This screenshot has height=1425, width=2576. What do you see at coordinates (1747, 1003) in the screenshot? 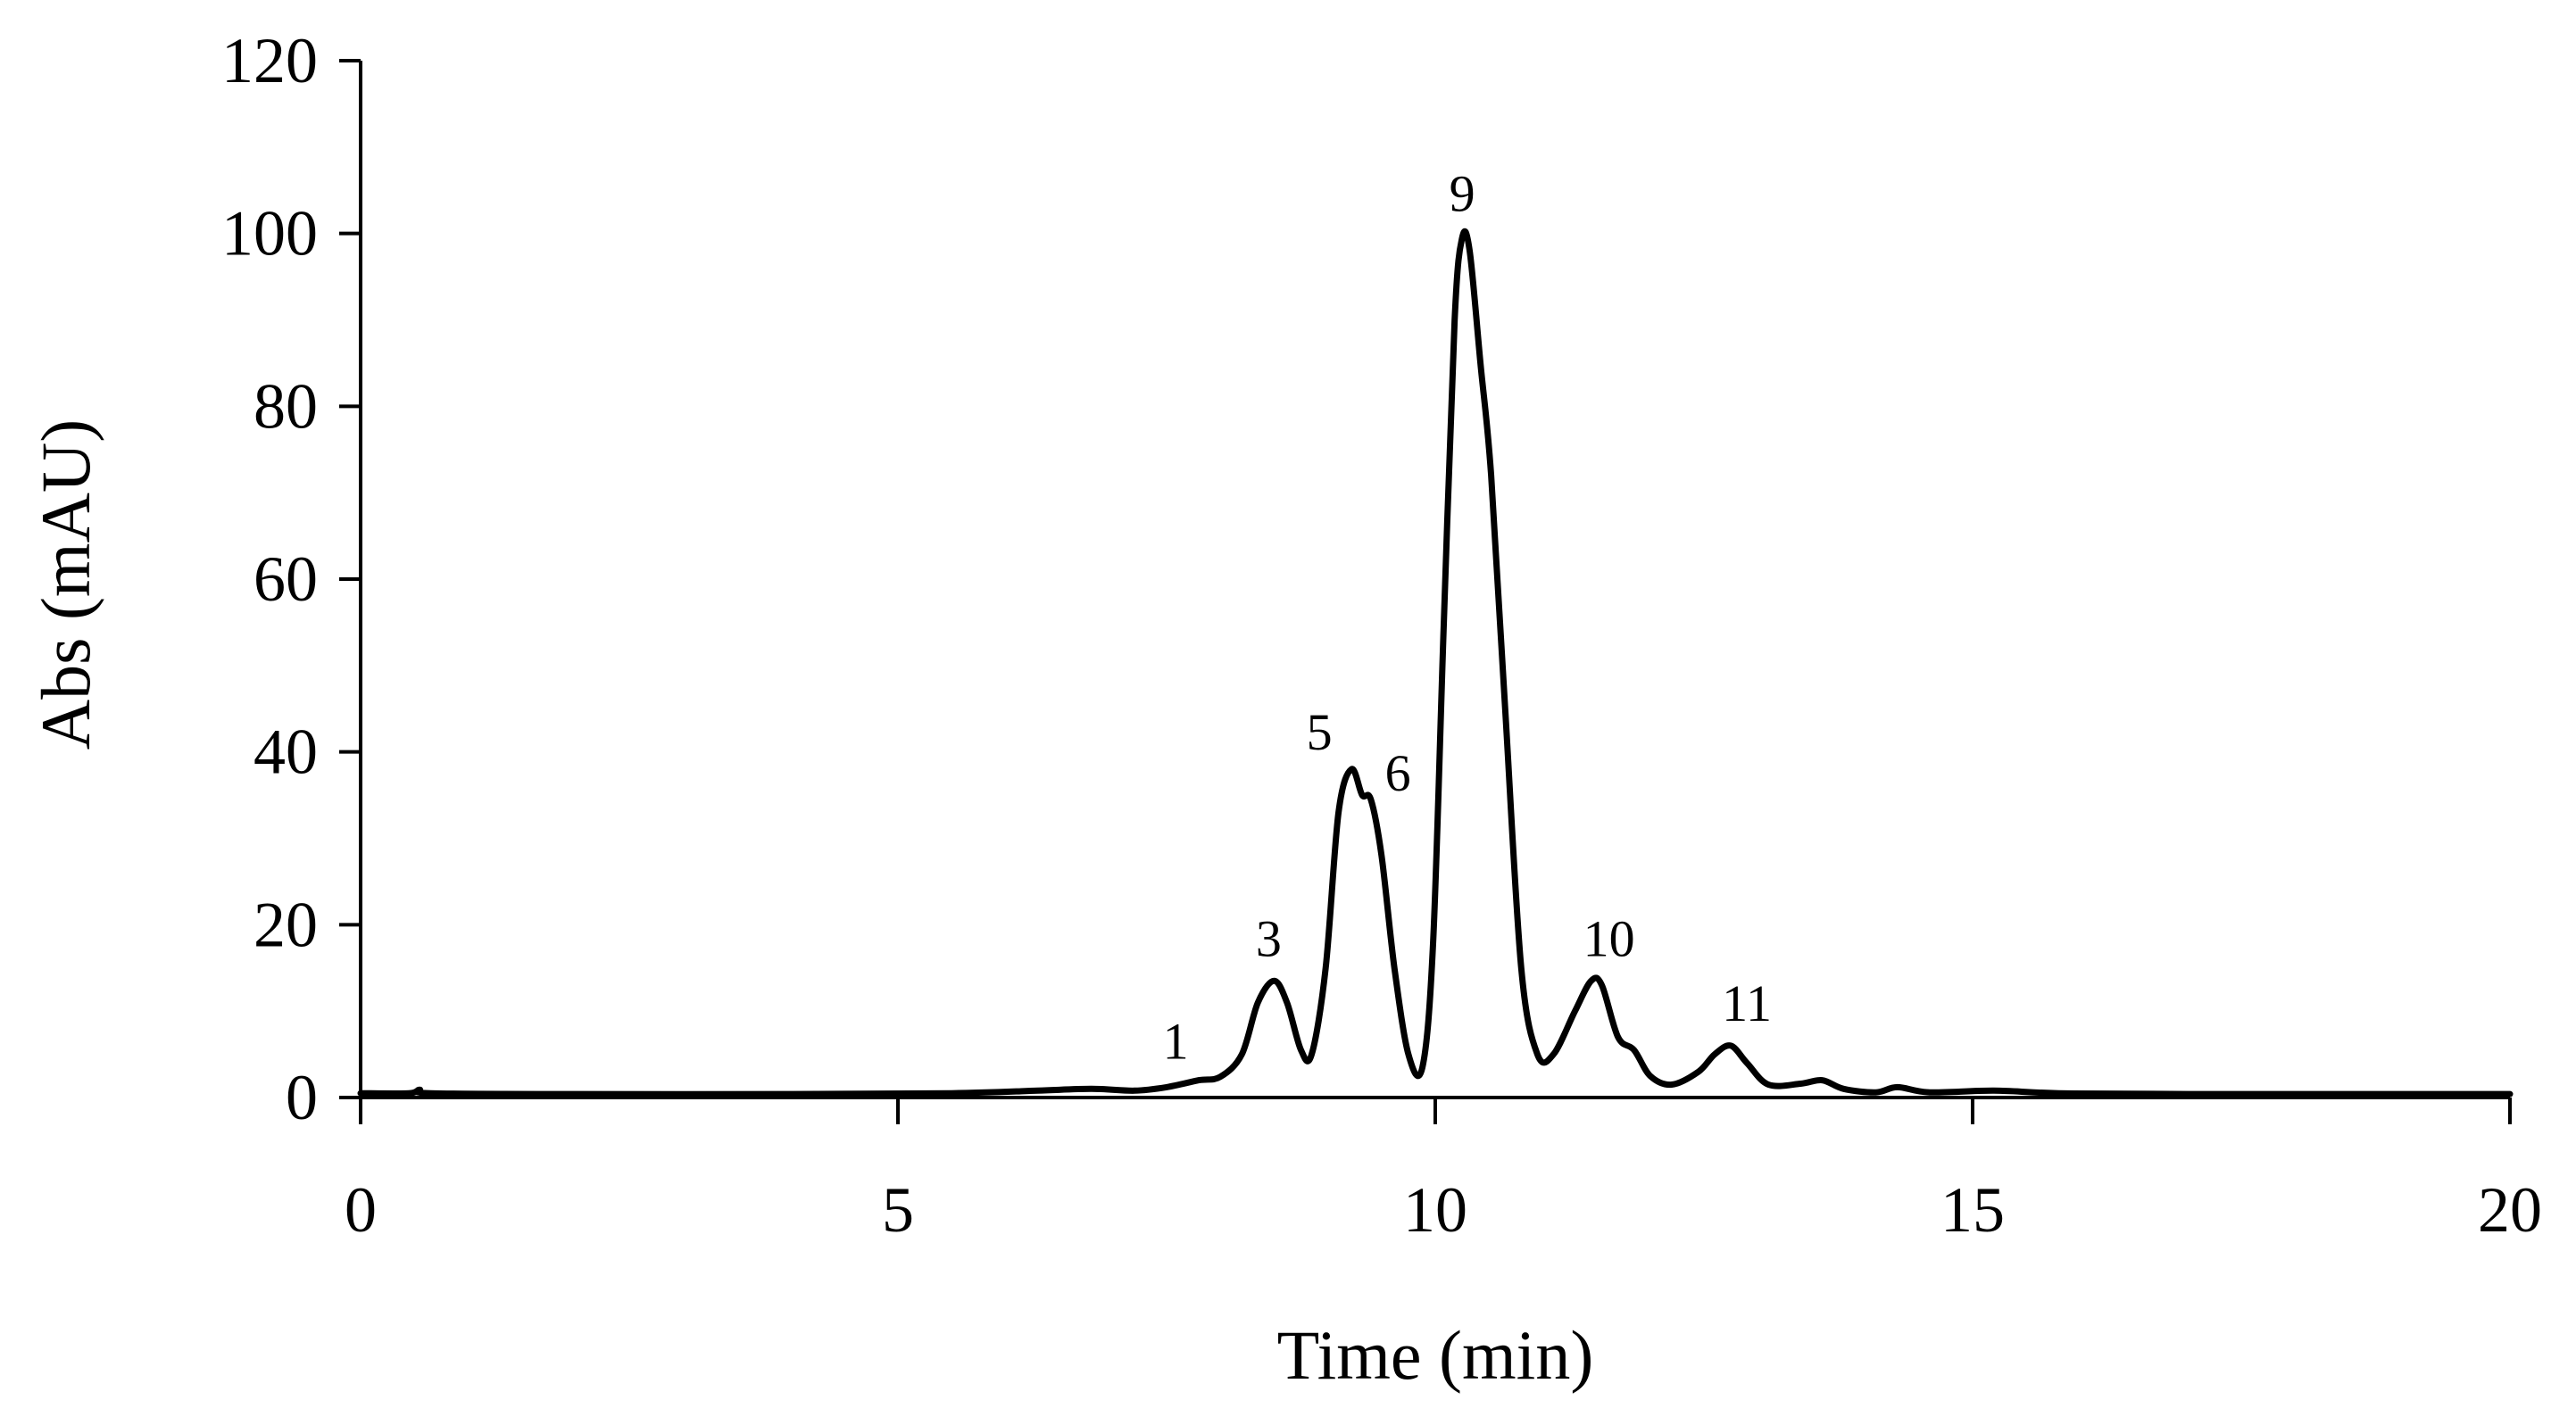
I see `peak-label-11: 11` at bounding box center [1747, 1003].